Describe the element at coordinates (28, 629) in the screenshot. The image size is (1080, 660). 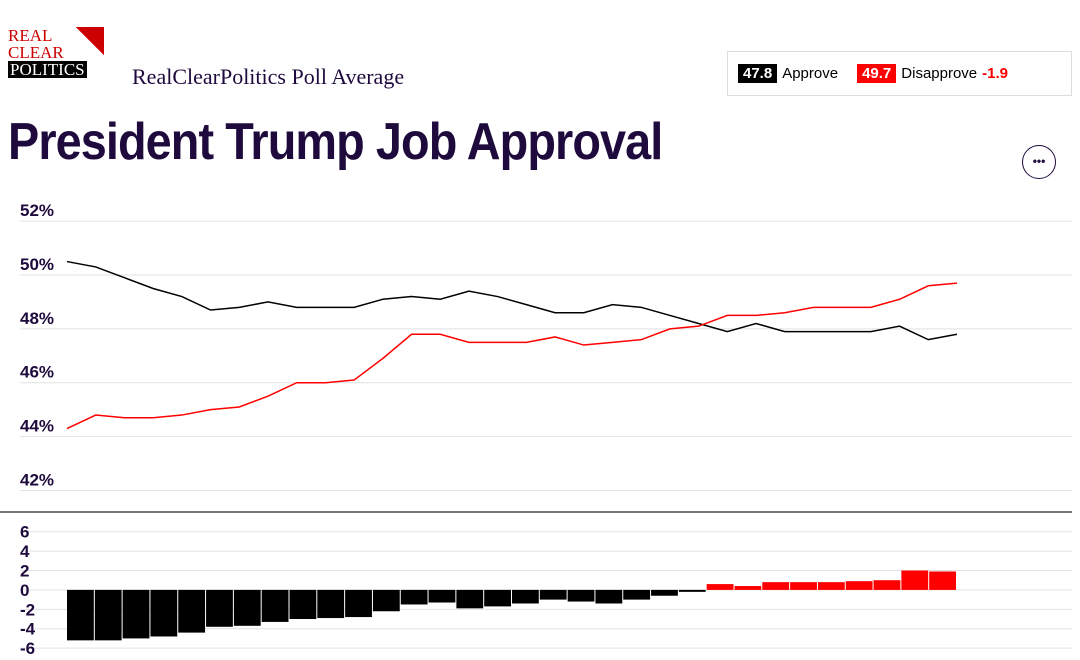
I see `y-tick-label: -4` at that location.